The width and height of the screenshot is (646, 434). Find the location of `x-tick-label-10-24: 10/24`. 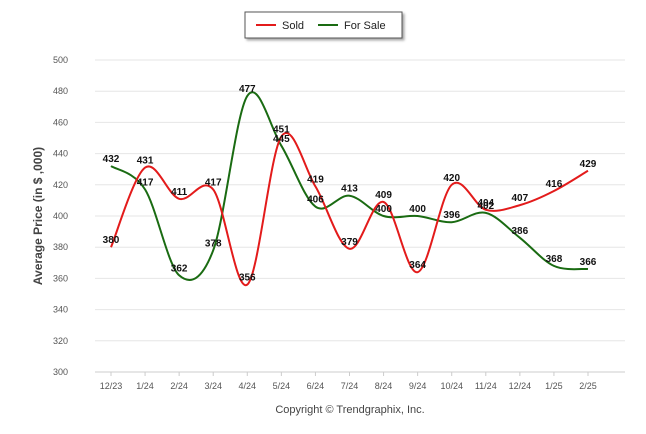

x-tick-label-10-24: 10/24 is located at coordinates (451, 386).